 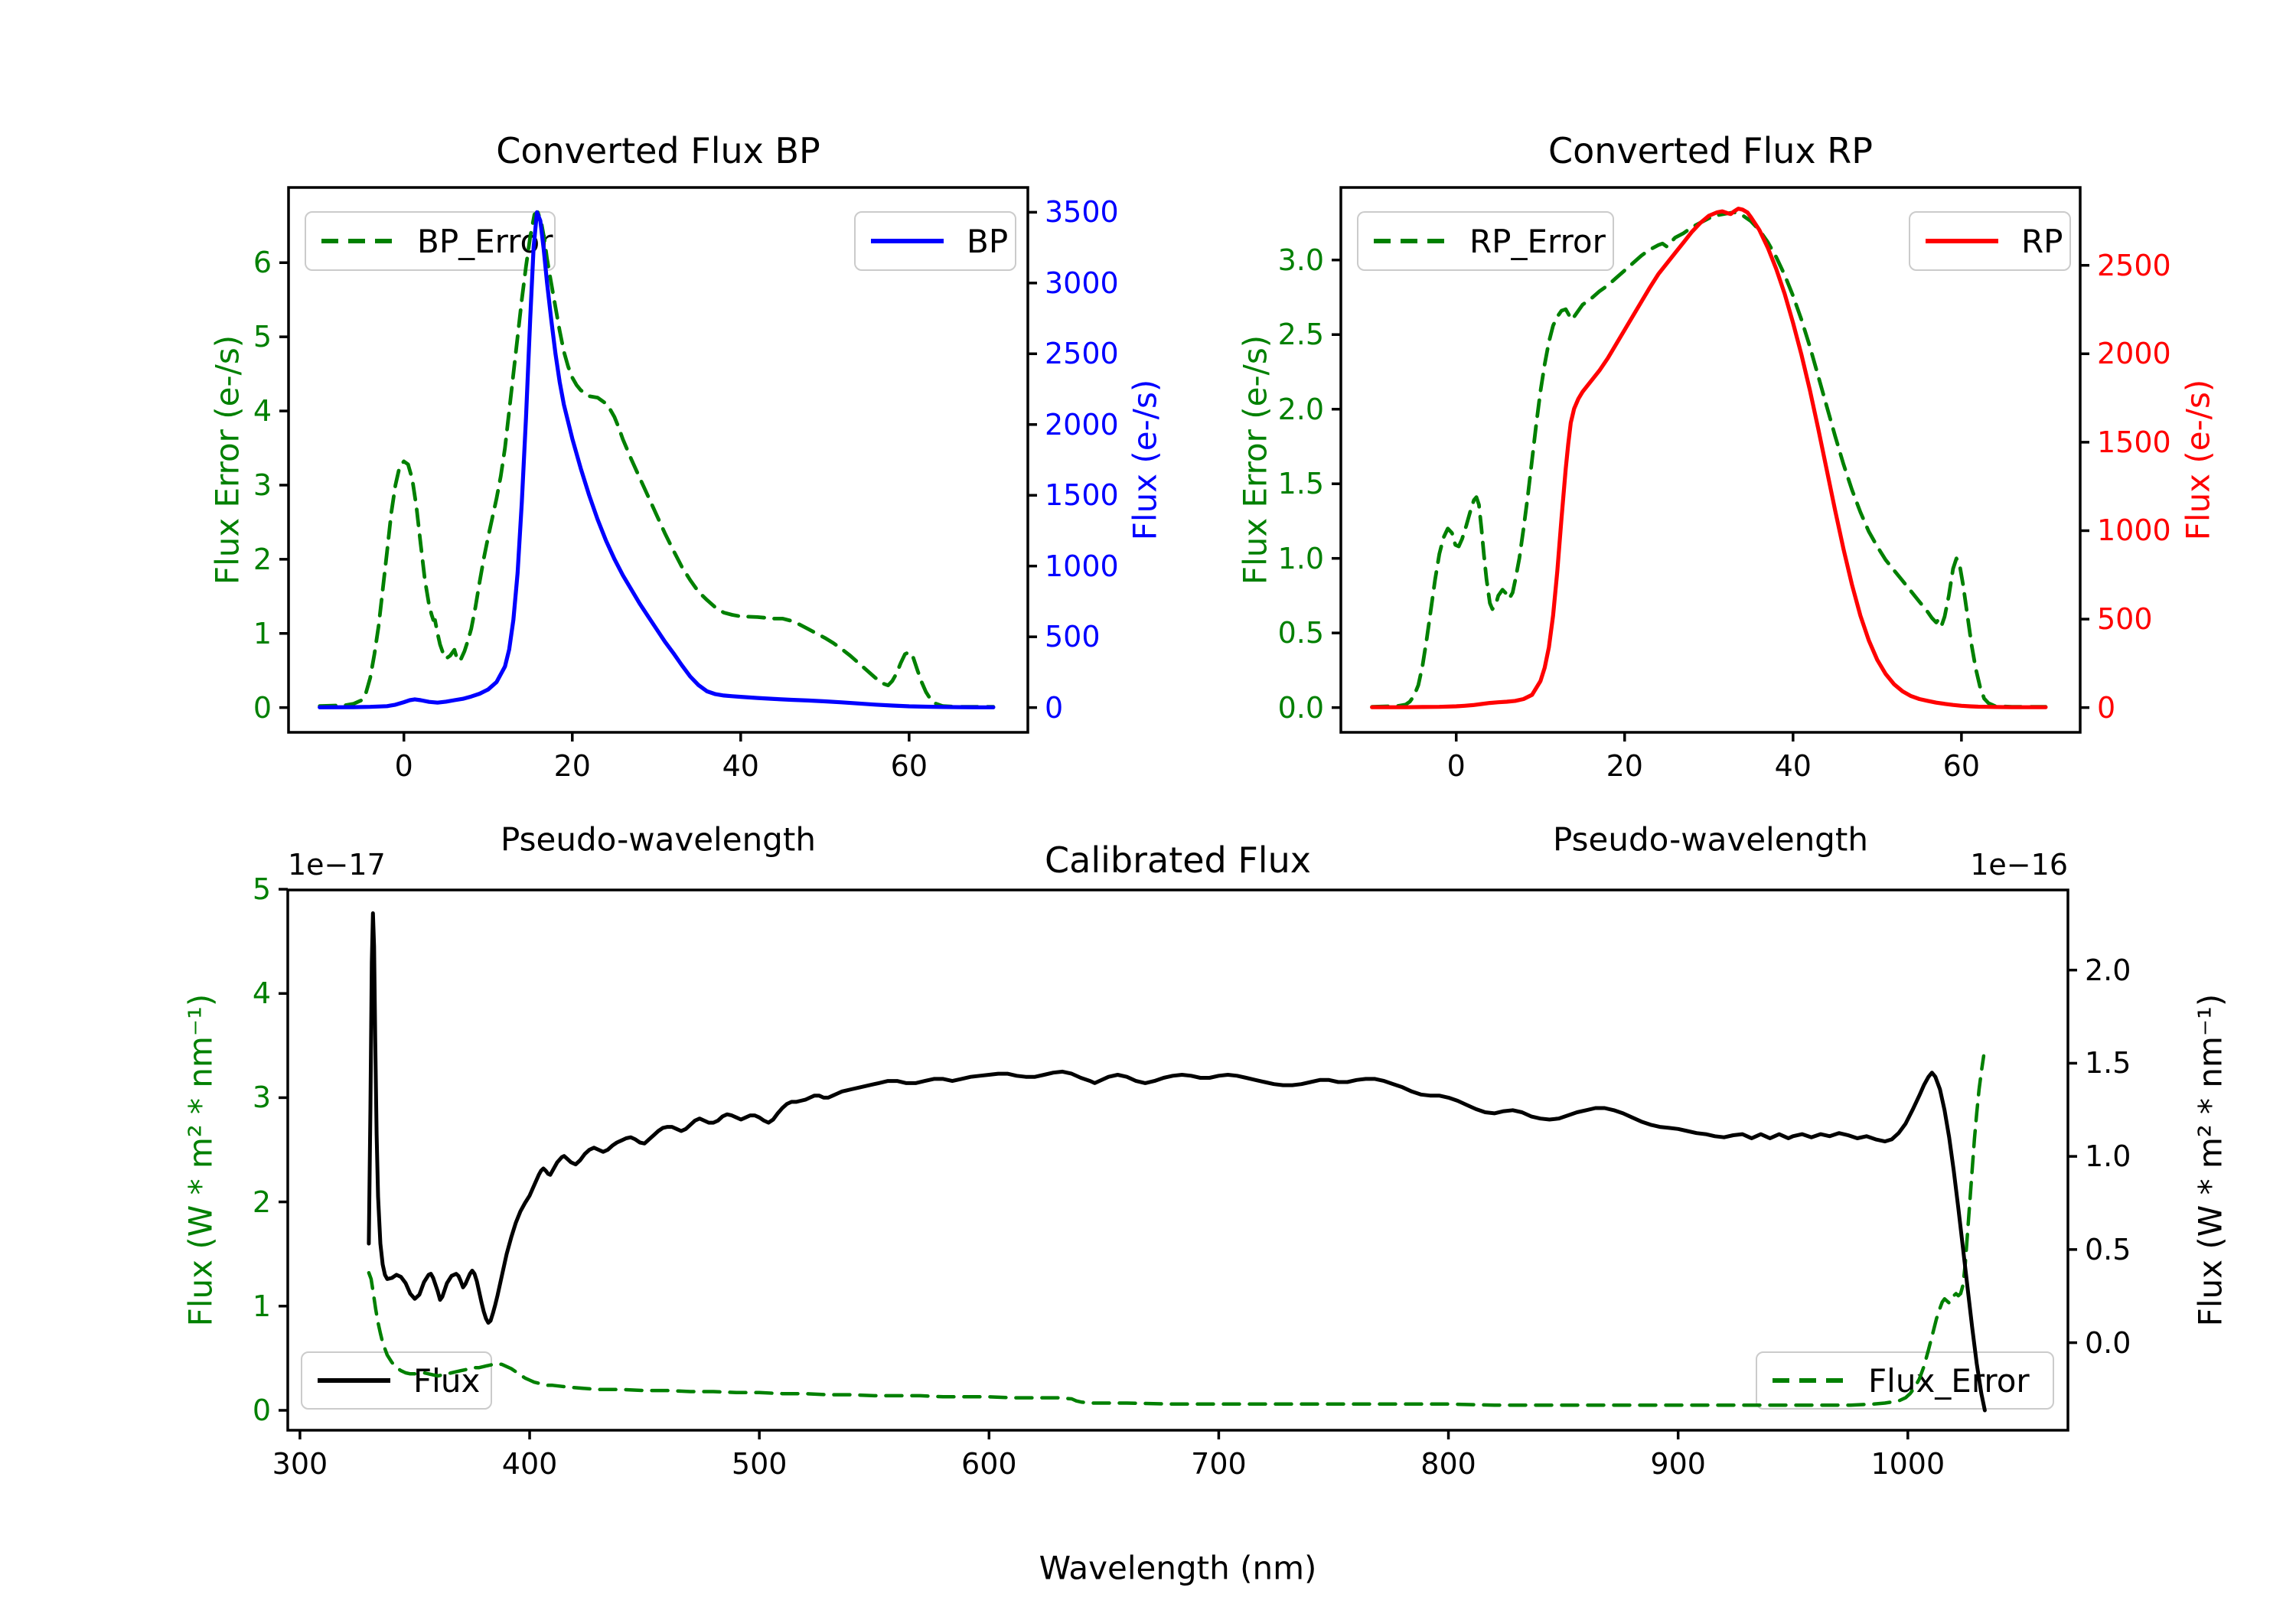 I want to click on bp-xaxis-label: Pseudo-wavelength, so click(x=658, y=840).